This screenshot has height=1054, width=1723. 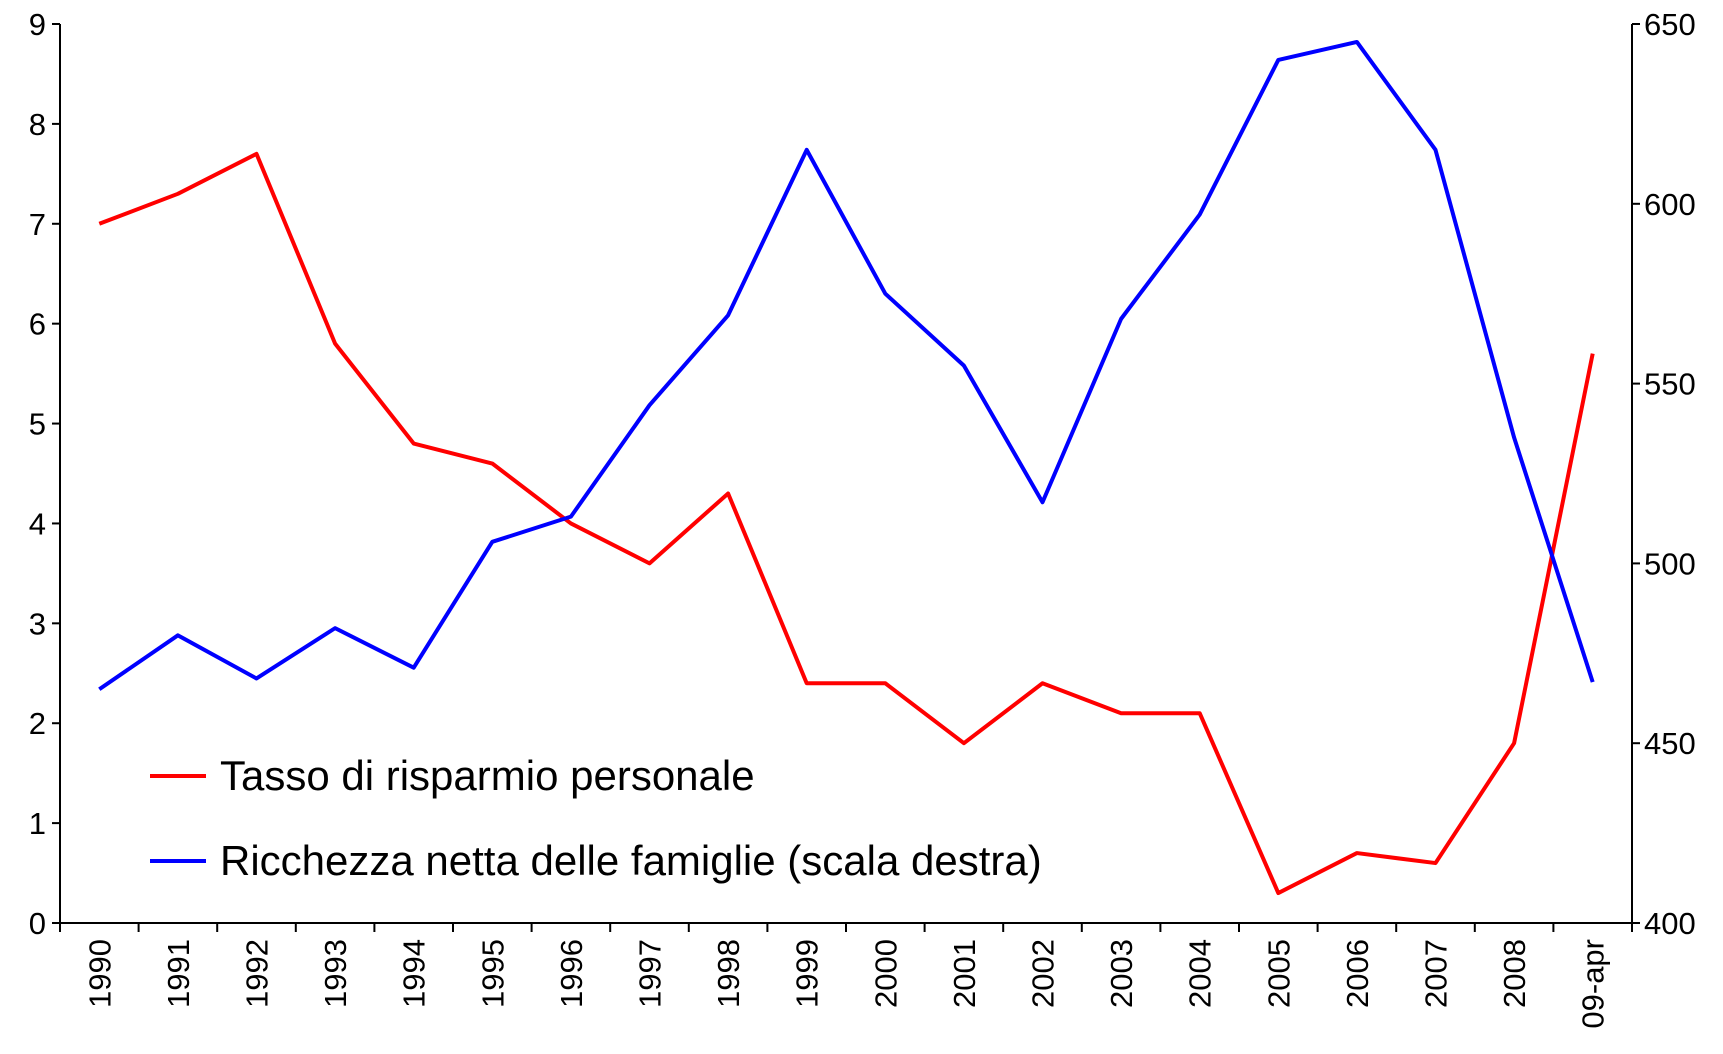 I want to click on y2-tick-label: 550, so click(x=1670, y=384).